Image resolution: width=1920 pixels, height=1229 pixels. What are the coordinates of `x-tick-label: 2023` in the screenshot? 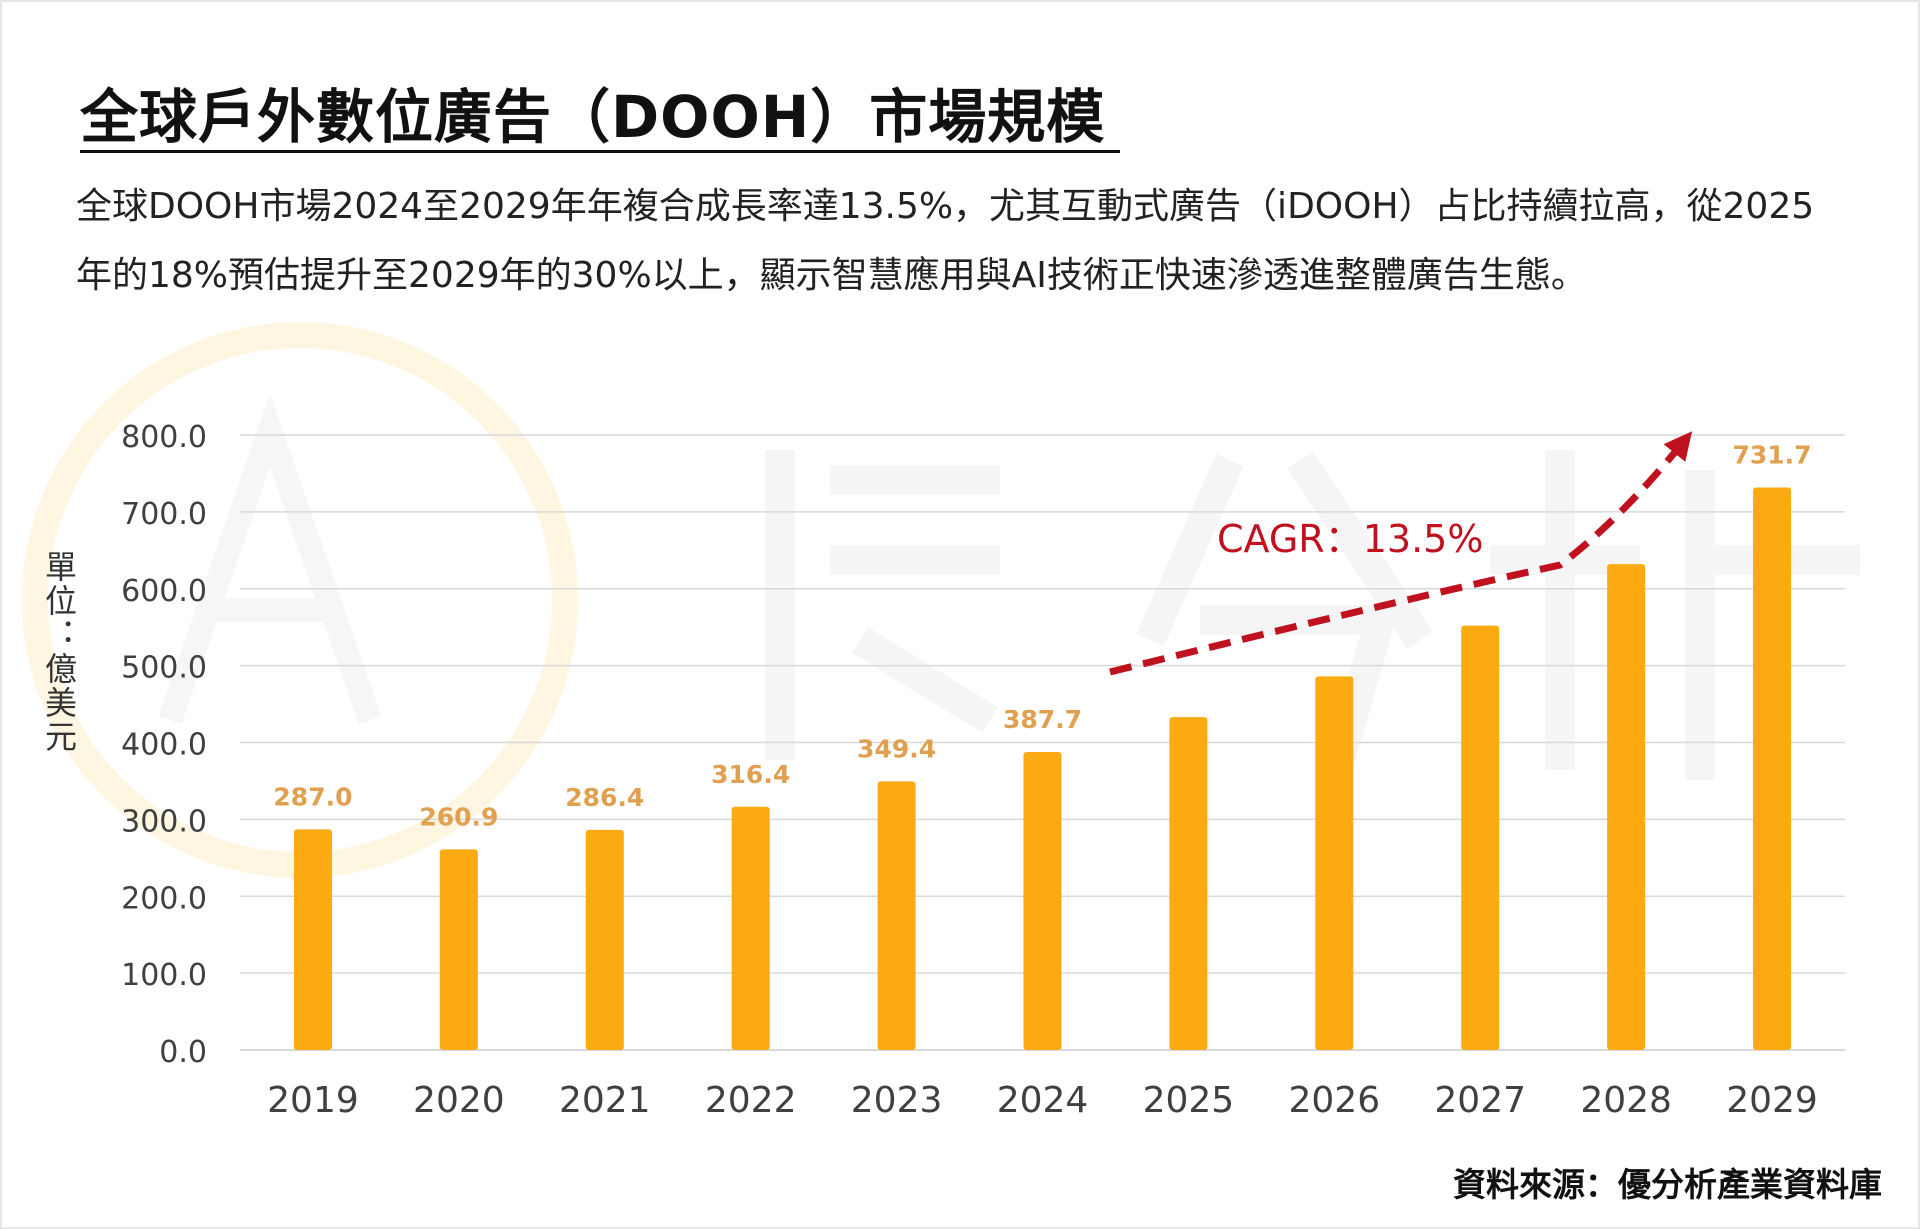 It's located at (897, 1100).